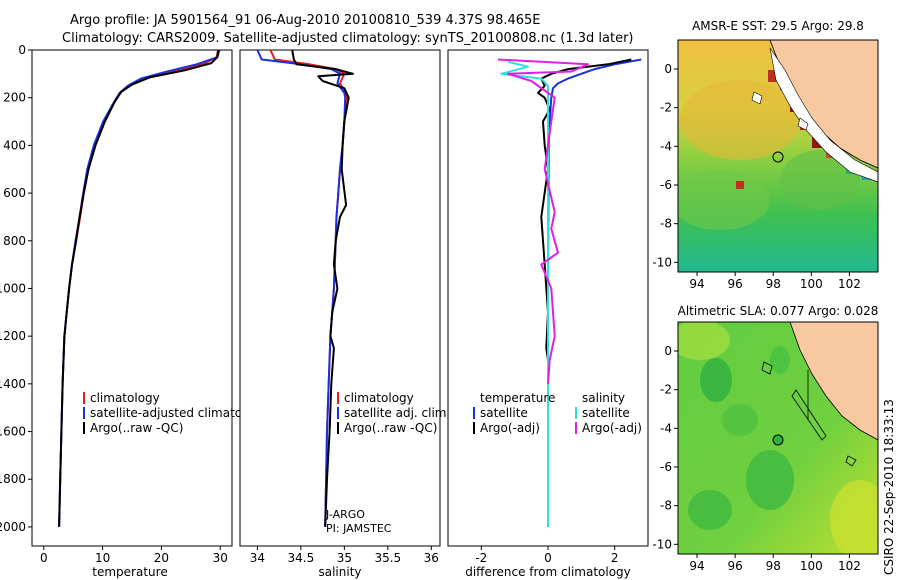 This screenshot has width=900, height=580. Describe the element at coordinates (606, 413) in the screenshot. I see `legend-label-sal-satellite: satellite` at that location.